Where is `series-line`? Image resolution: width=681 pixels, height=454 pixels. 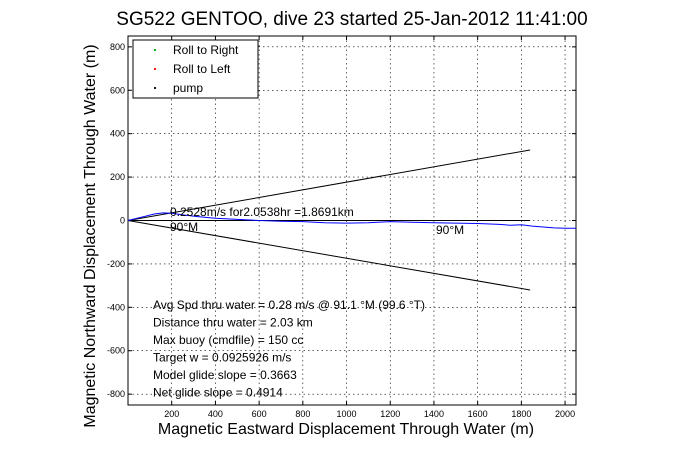
series-line is located at coordinates (351, 220).